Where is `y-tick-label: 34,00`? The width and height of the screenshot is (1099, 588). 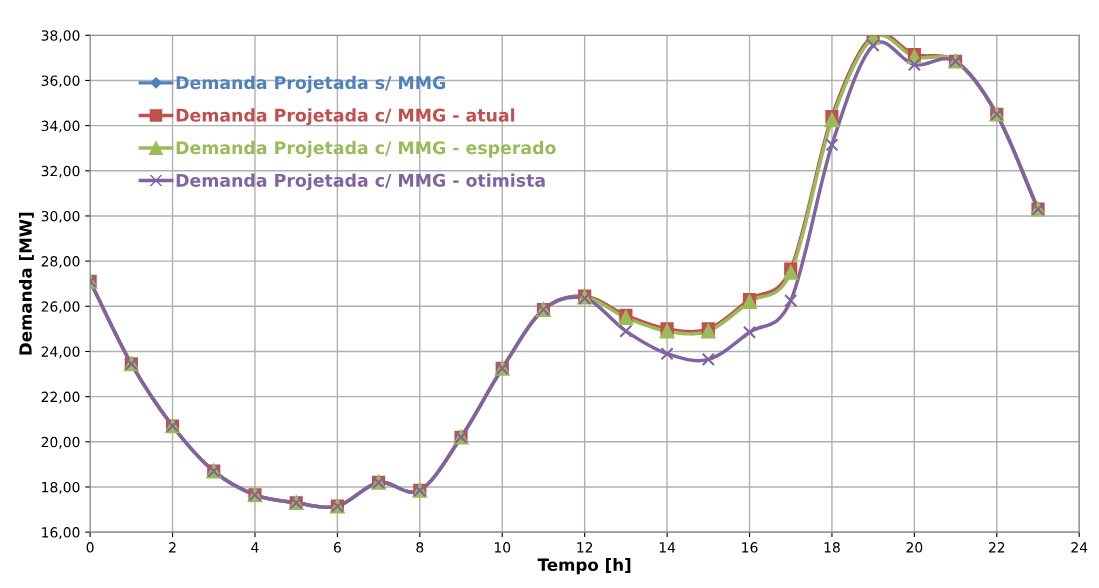 y-tick-label: 34,00 is located at coordinates (60, 126).